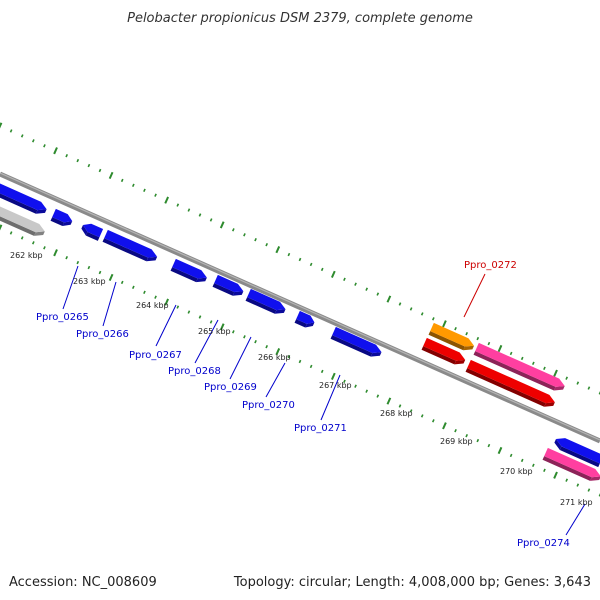  What do you see at coordinates (576, 502) in the screenshot?
I see `kbp-label: 271 kbp` at bounding box center [576, 502].